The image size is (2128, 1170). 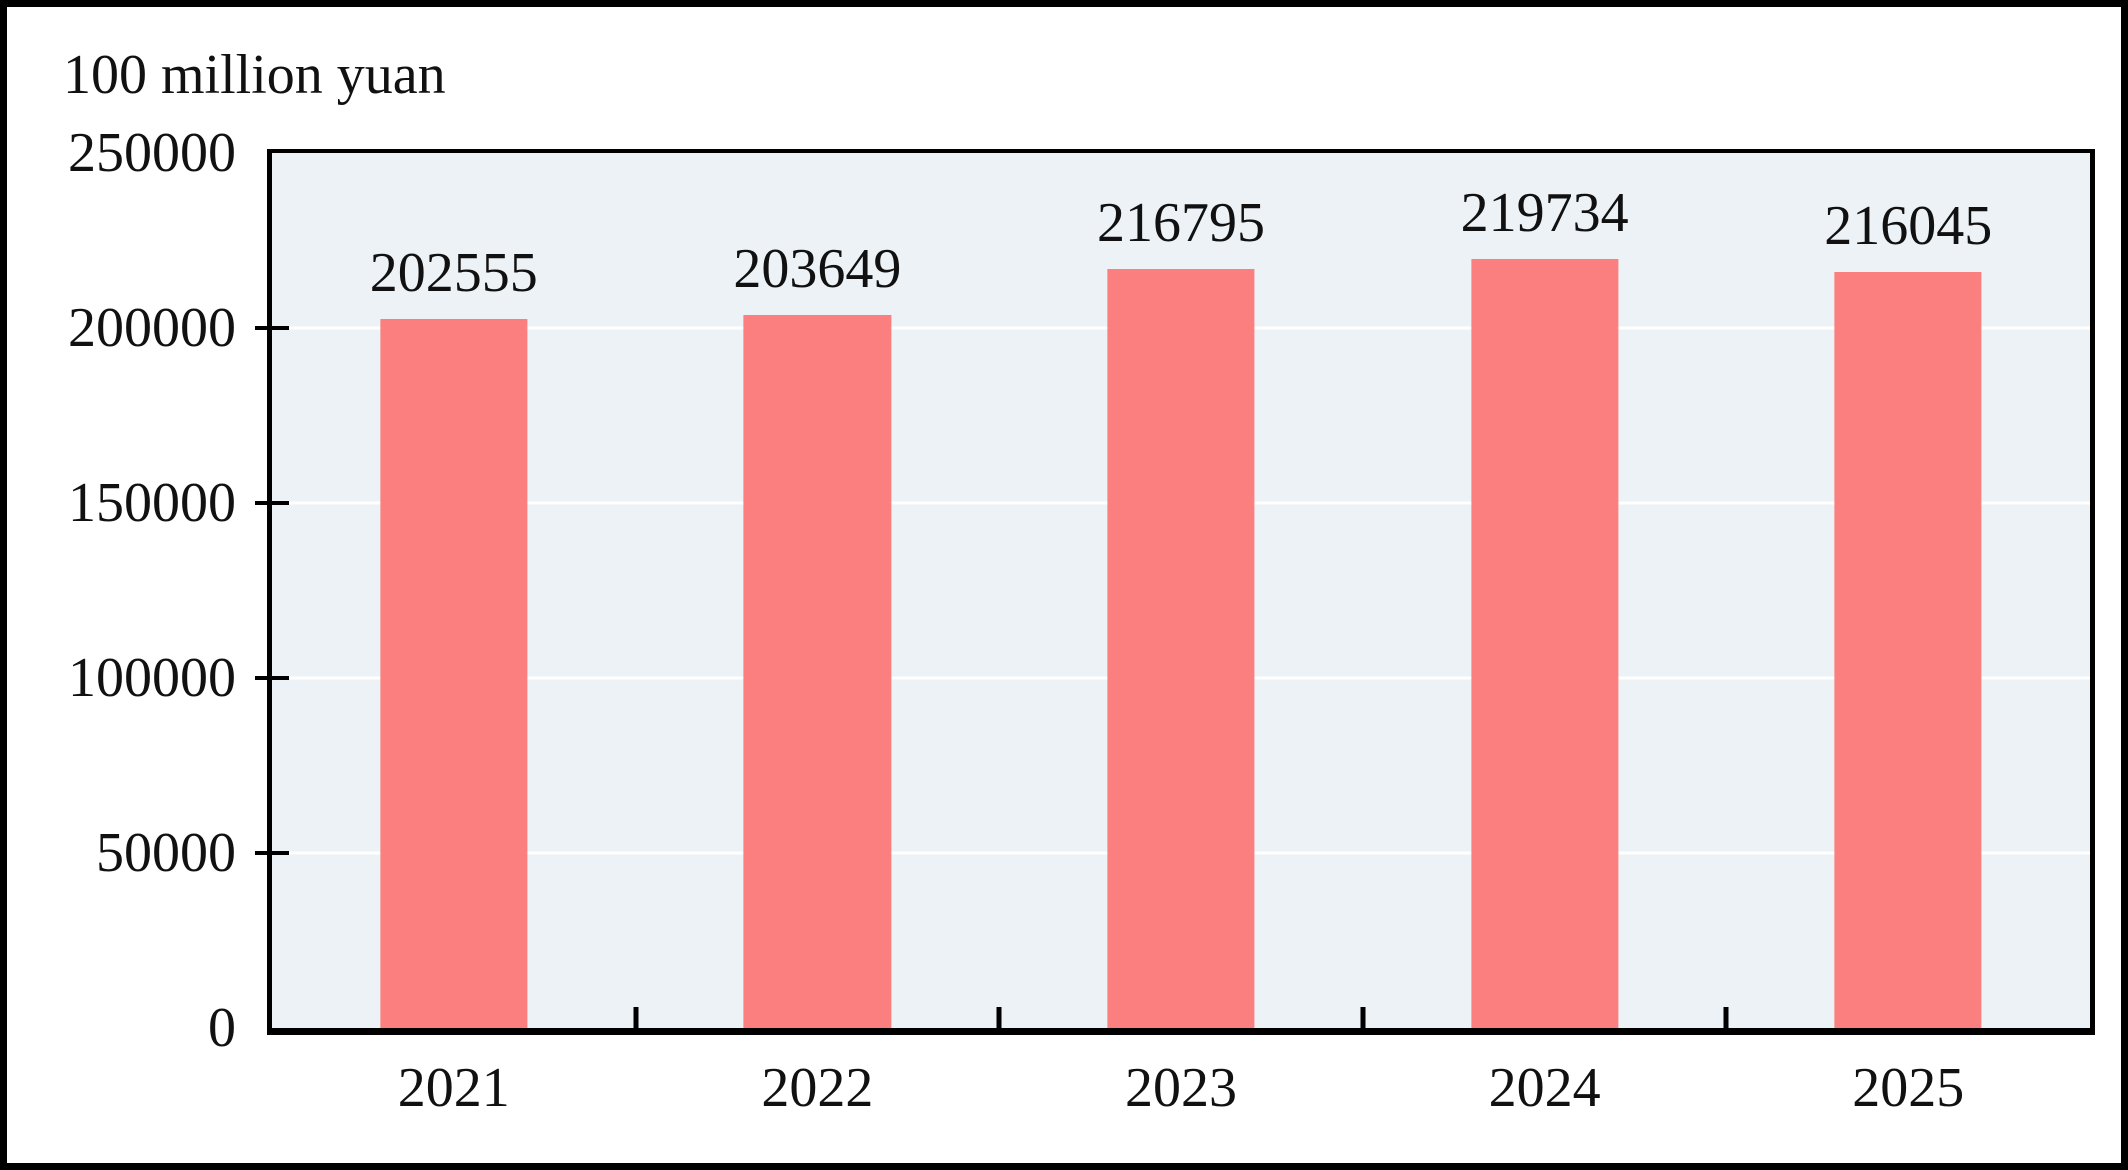 What do you see at coordinates (1544, 643) in the screenshot?
I see `bar-2024` at bounding box center [1544, 643].